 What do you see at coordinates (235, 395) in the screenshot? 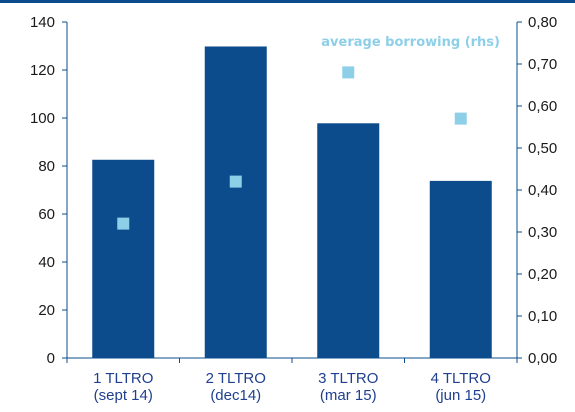
I see `category-label-2: (dec14)` at bounding box center [235, 395].